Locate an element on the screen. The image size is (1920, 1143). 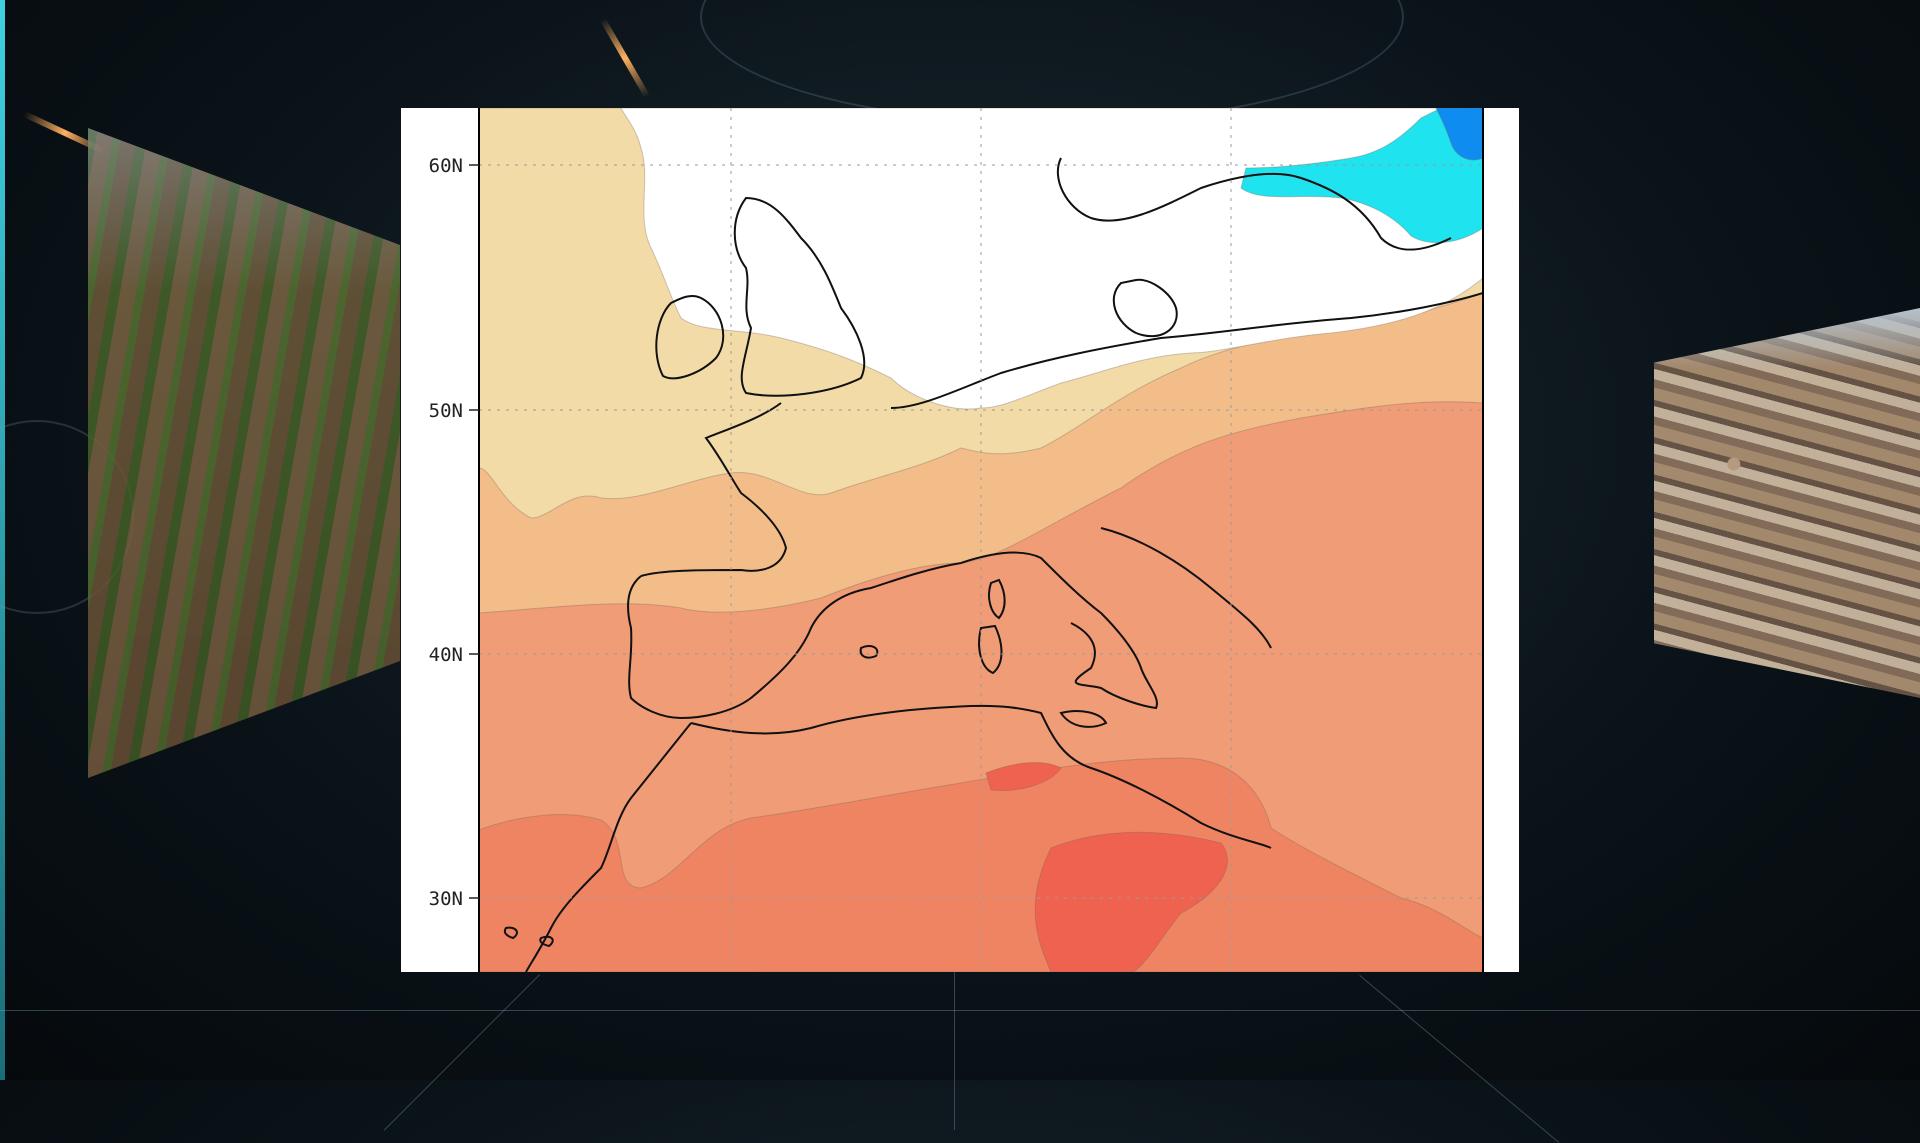
coastline-sardinia is located at coordinates (990, 649).